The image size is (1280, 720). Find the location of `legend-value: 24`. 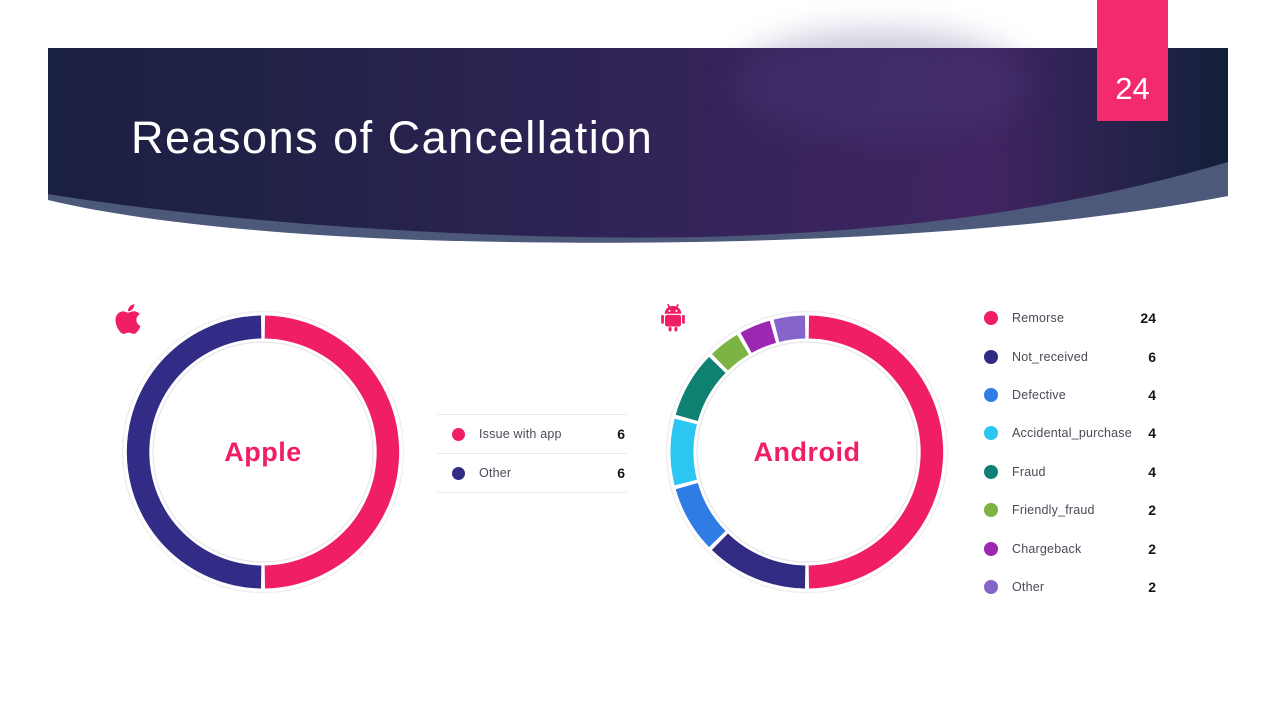

legend-value: 24 is located at coordinates (1148, 318).